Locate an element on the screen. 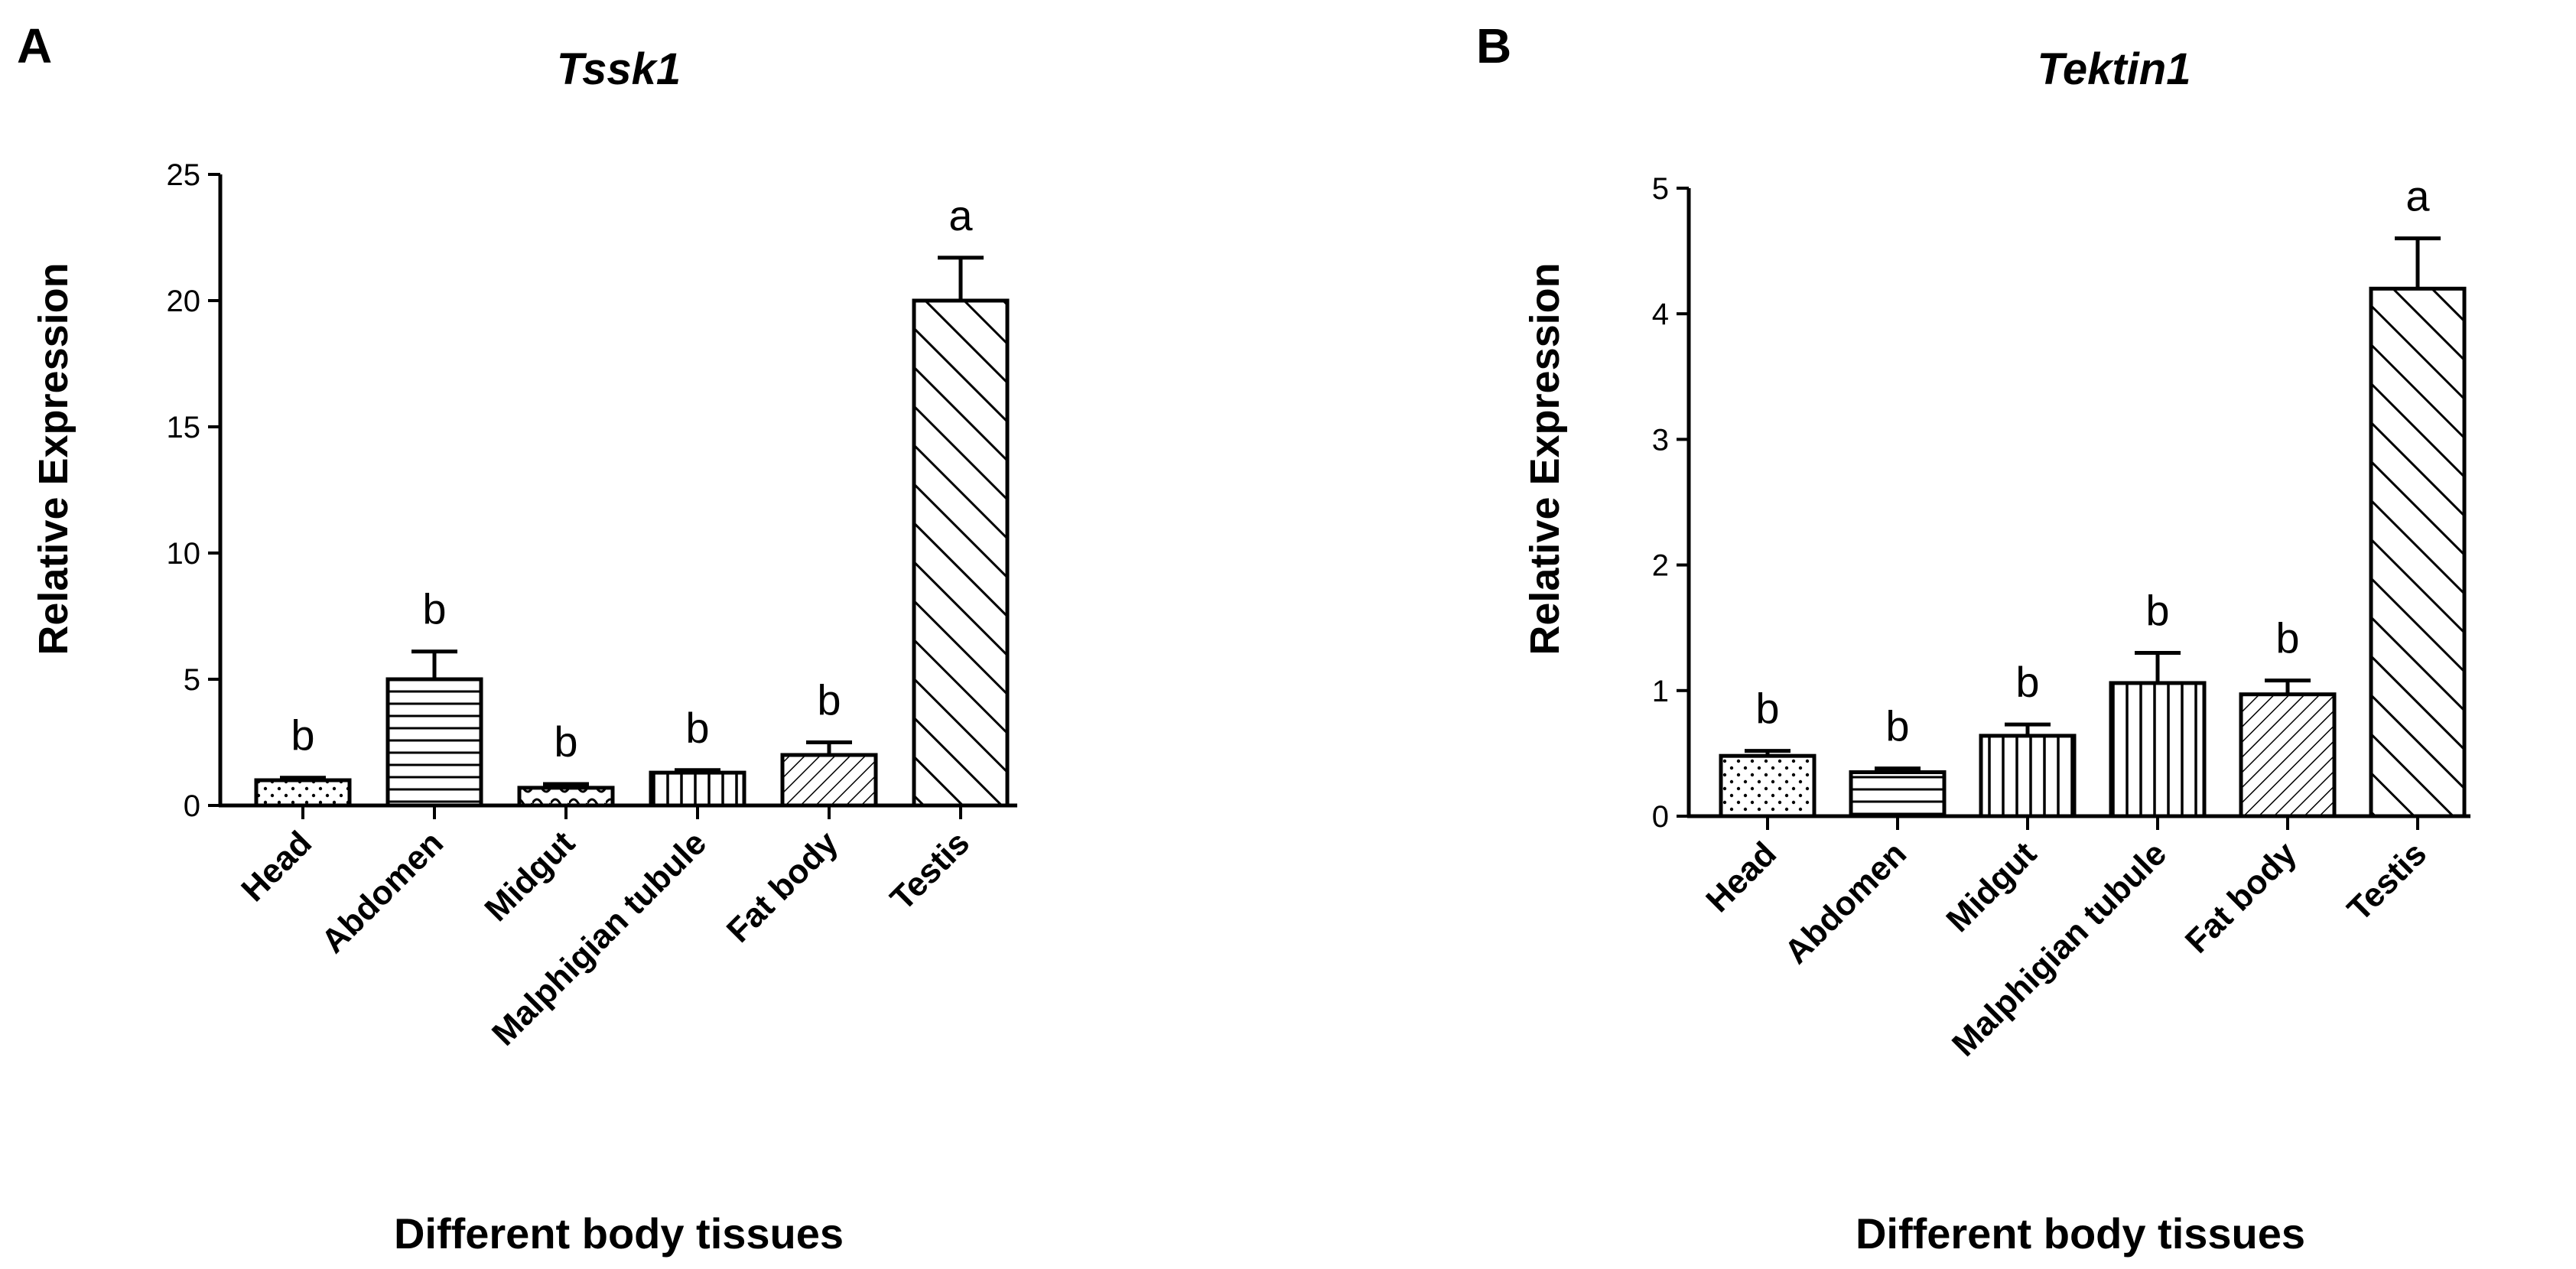  panel-letter: A is located at coordinates (34, 45).